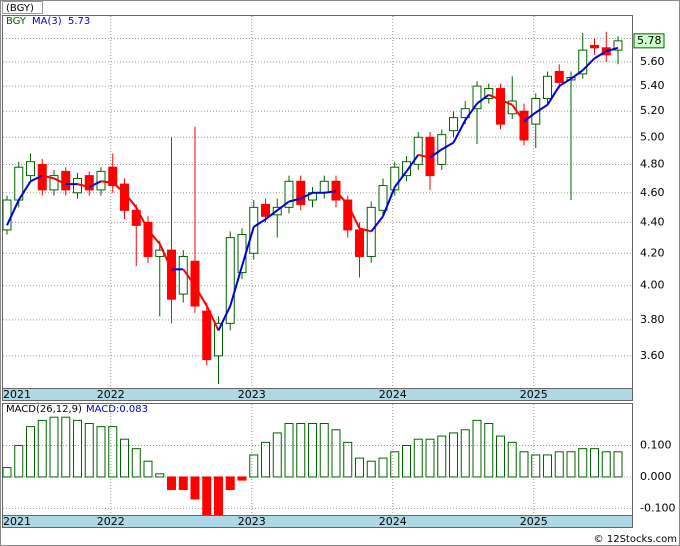 The image size is (680, 546). I want to click on price-tag-label: 5.78, so click(649, 40).